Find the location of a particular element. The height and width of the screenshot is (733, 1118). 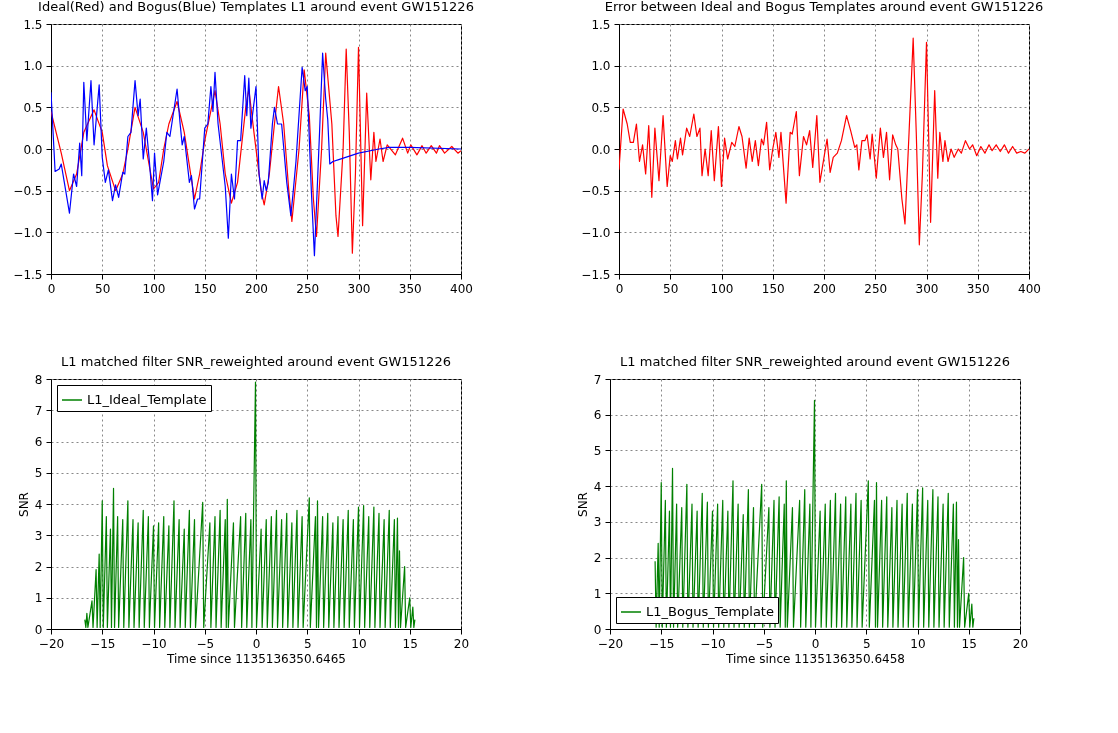

y-tick-label: 8 is located at coordinates (38, 379).